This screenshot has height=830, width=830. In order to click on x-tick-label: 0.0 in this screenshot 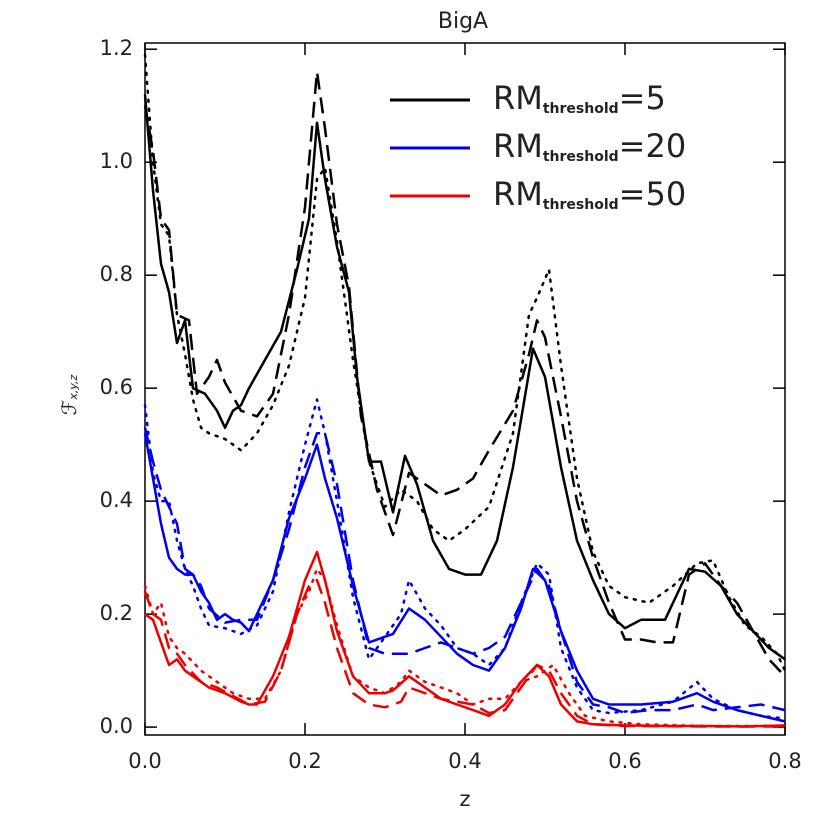, I will do `click(144, 761)`.